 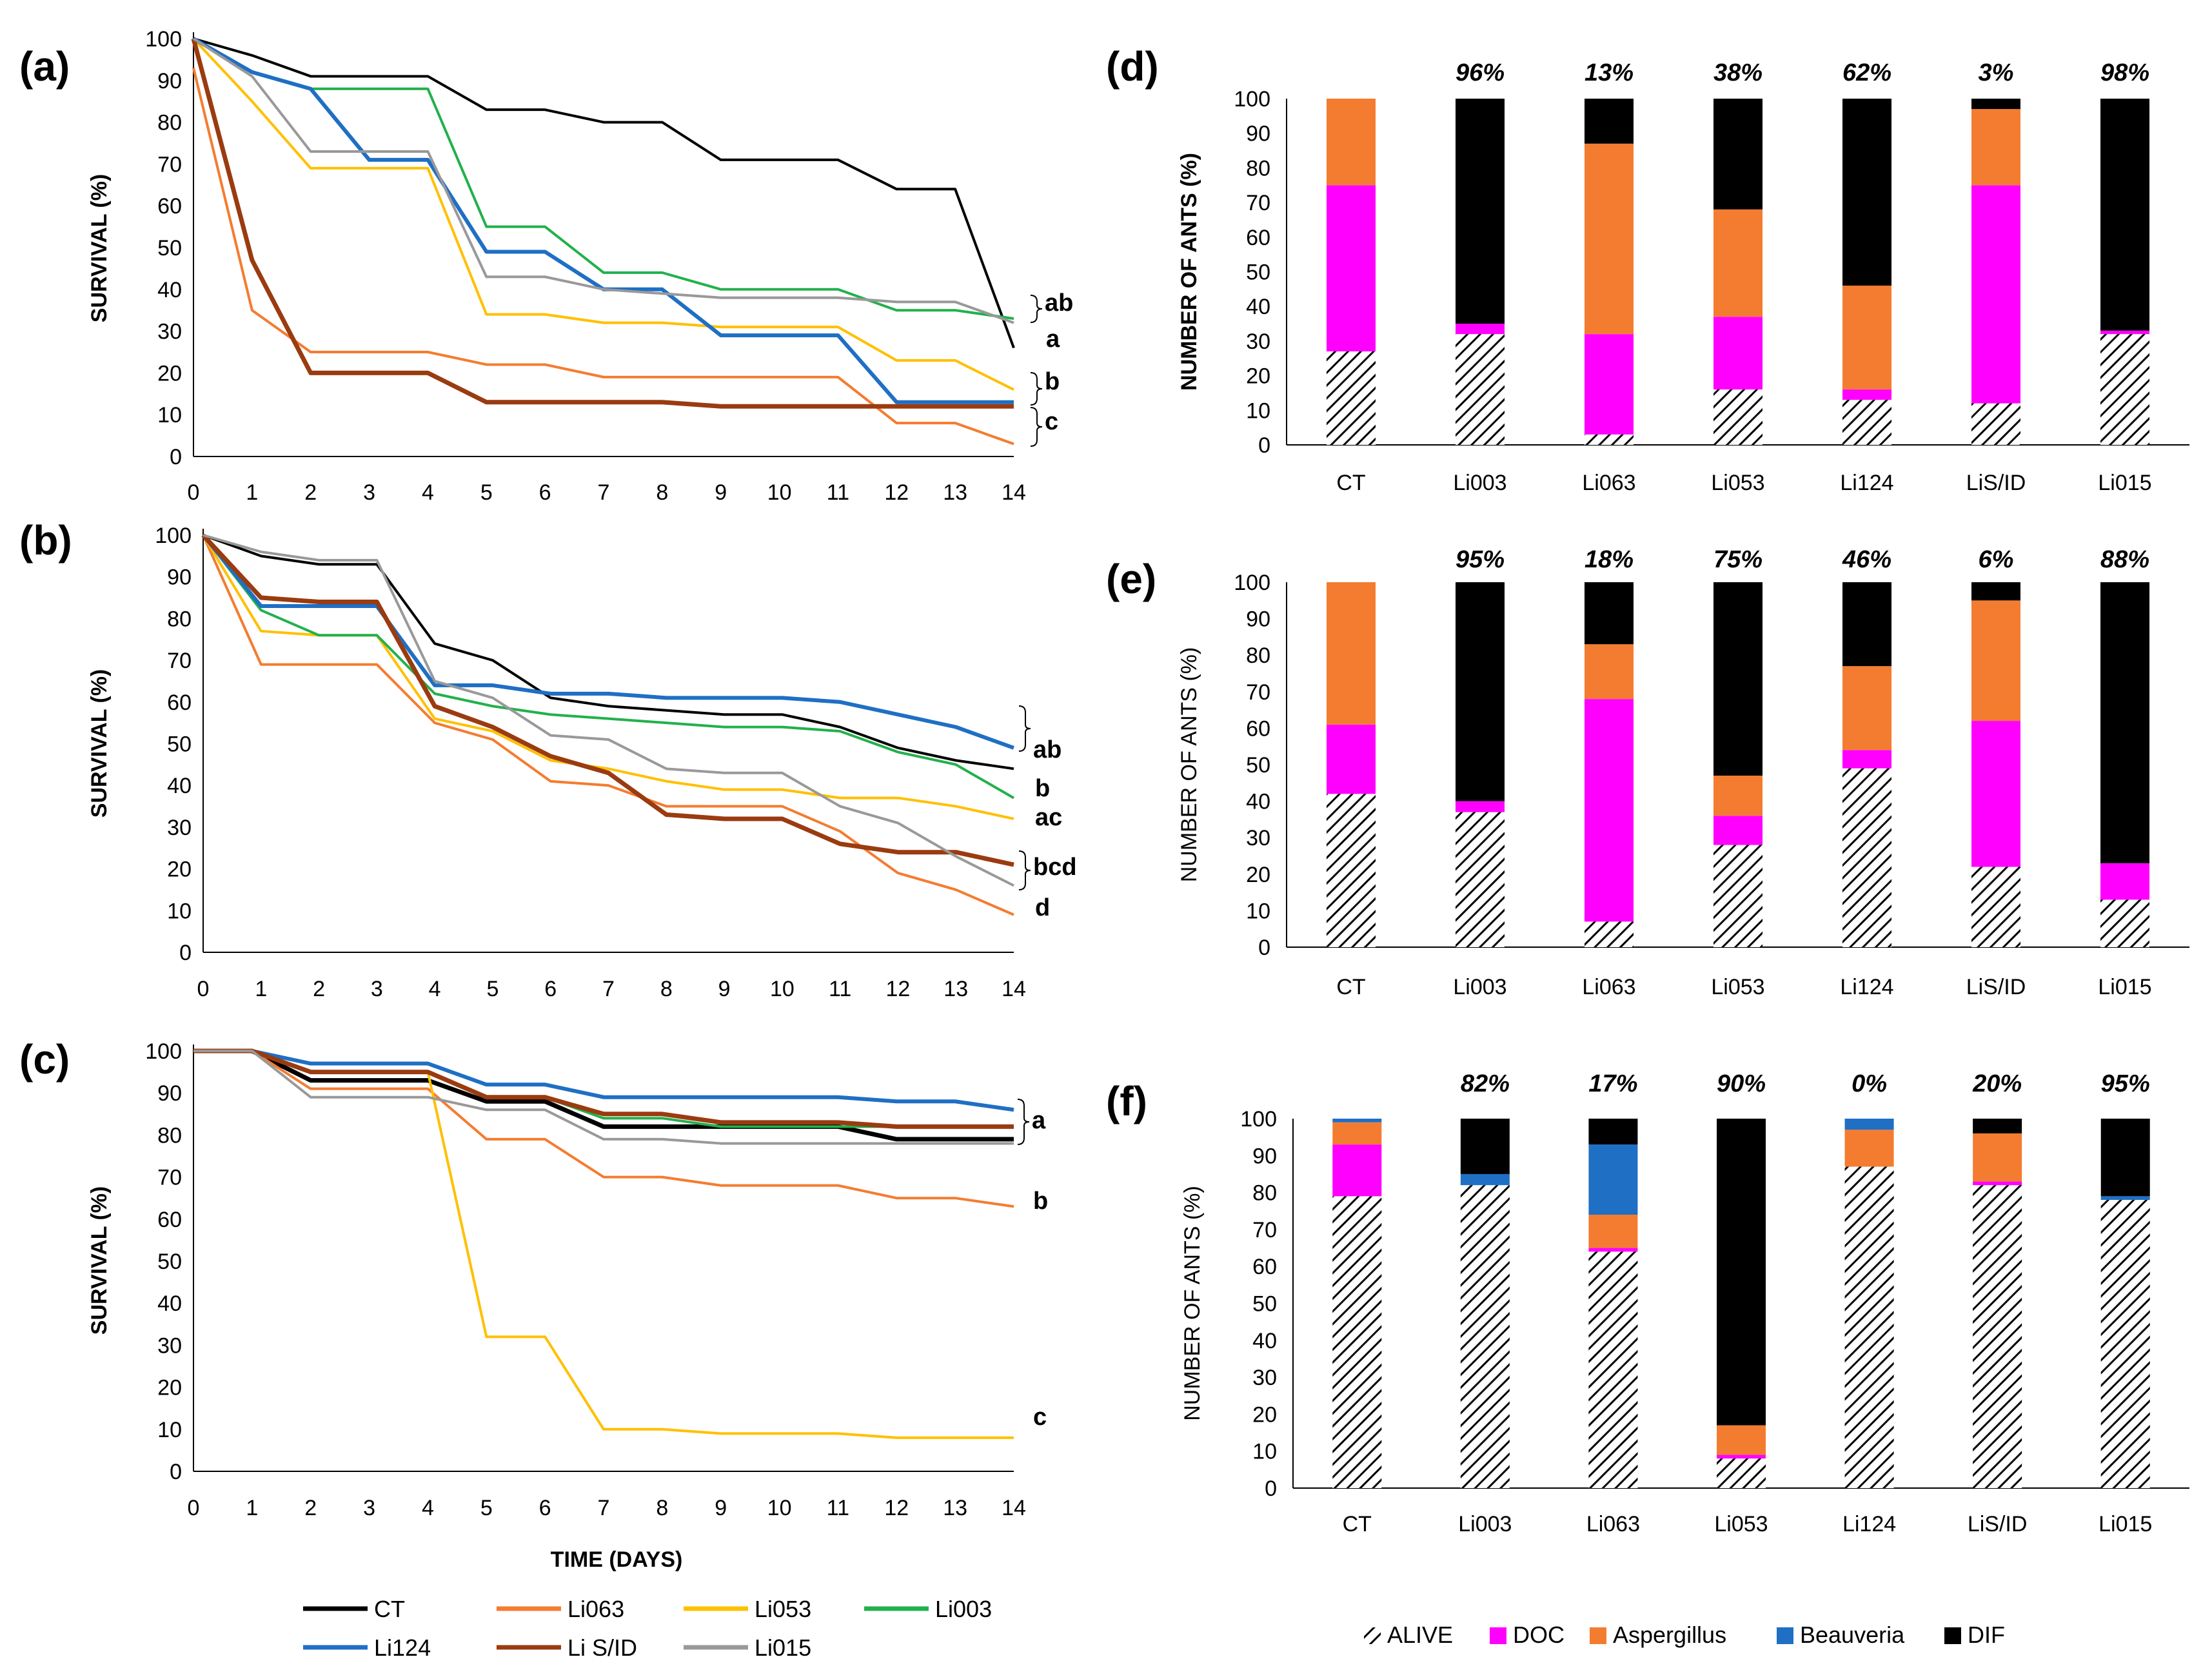 What do you see at coordinates (1055, 868) in the screenshot?
I see `significance-letter: bcd` at bounding box center [1055, 868].